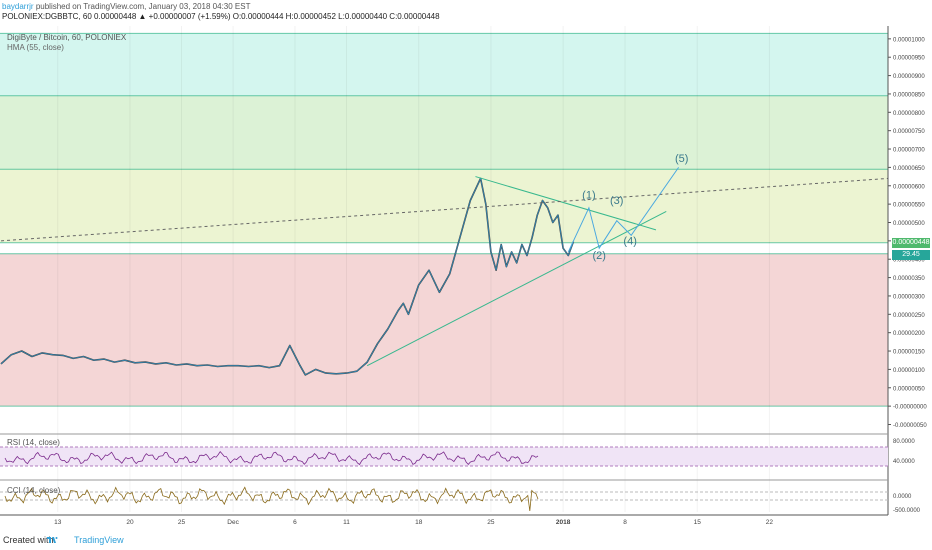 The image size is (932, 550). What do you see at coordinates (33, 442) in the screenshot?
I see `rsi-legend: RSI (14, close)` at bounding box center [33, 442].